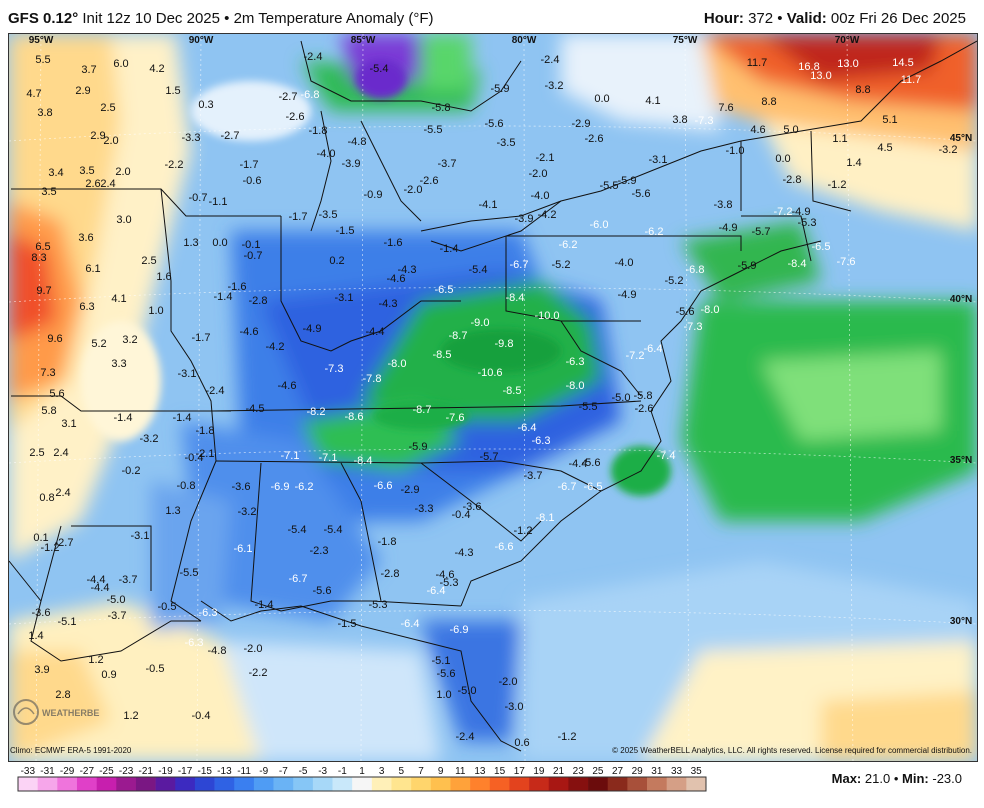 The image size is (984, 808). Describe the element at coordinates (808, 67) in the screenshot. I see `anomaly-value: 16.8` at that location.